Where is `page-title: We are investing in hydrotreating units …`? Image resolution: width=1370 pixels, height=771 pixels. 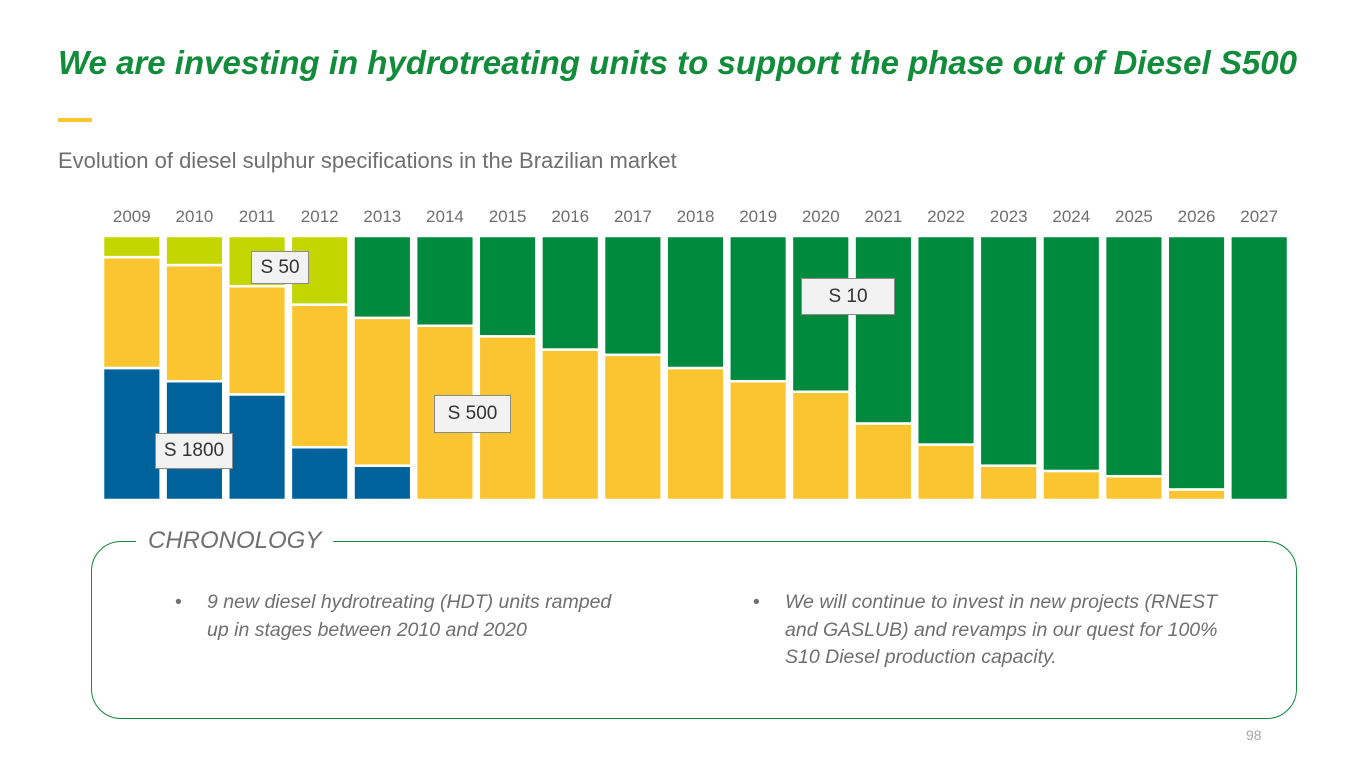
page-title: We are investing in hydrotreating units … is located at coordinates (677, 62).